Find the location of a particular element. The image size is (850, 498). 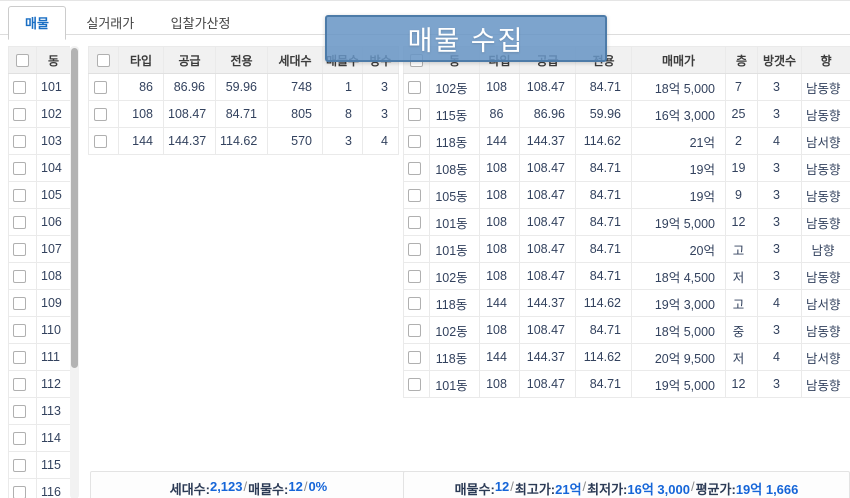

table-row: 101동 108 108.47 84.71 19억 5,000 12 3 남동향 is located at coordinates (626, 384).